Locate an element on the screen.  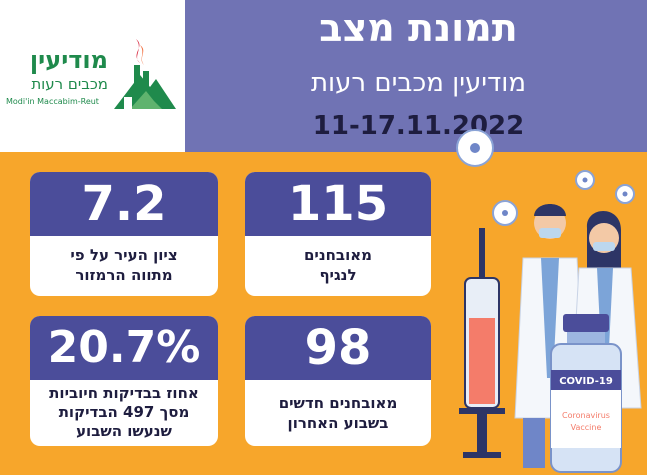
logo-sub-he: מכבים רעות is located at coordinates (69, 84).